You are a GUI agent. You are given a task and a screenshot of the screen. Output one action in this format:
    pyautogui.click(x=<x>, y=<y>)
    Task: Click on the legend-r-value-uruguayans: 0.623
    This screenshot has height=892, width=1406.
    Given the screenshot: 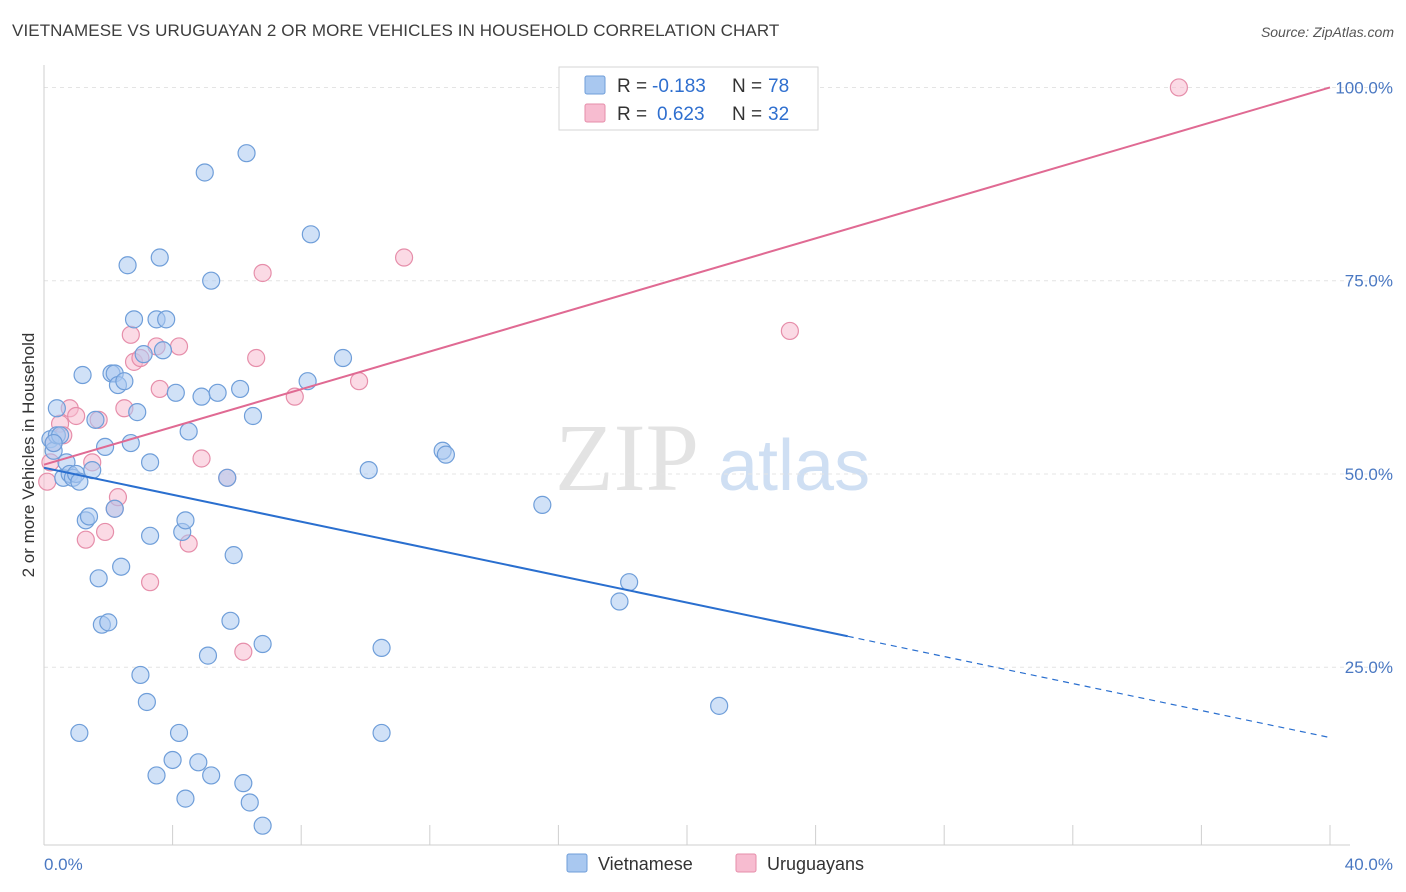 What is the action you would take?
    pyautogui.click(x=681, y=114)
    